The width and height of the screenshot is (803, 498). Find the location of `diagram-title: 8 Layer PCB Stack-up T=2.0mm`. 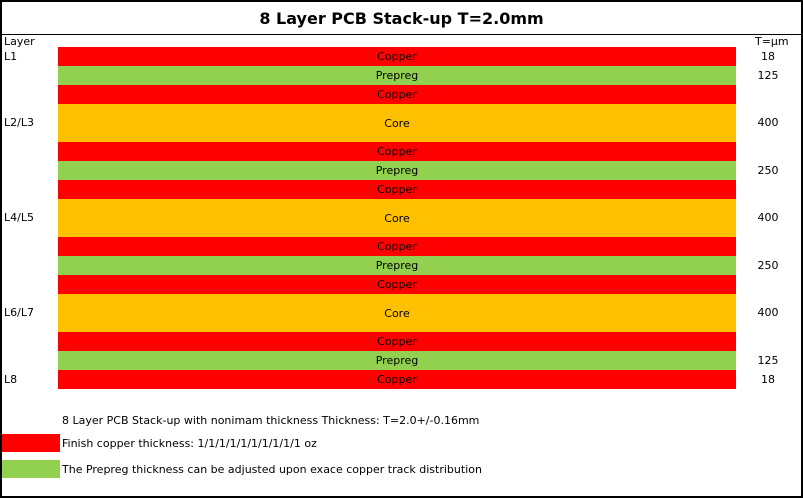

diagram-title: 8 Layer PCB Stack-up T=2.0mm is located at coordinates (401, 18).